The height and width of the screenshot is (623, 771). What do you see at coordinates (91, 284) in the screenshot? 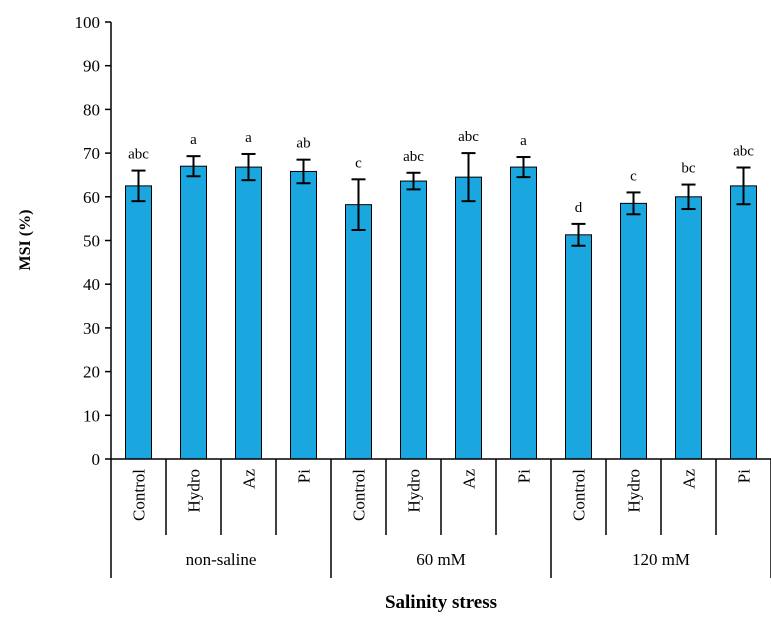
I see `y-tick-label: 40` at bounding box center [91, 284].